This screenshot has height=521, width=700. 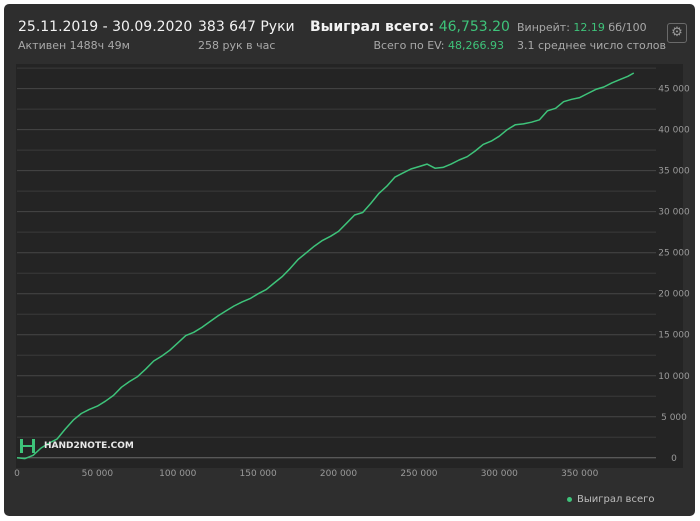 I want to click on hand2note-logo-icon, so click(x=27, y=446).